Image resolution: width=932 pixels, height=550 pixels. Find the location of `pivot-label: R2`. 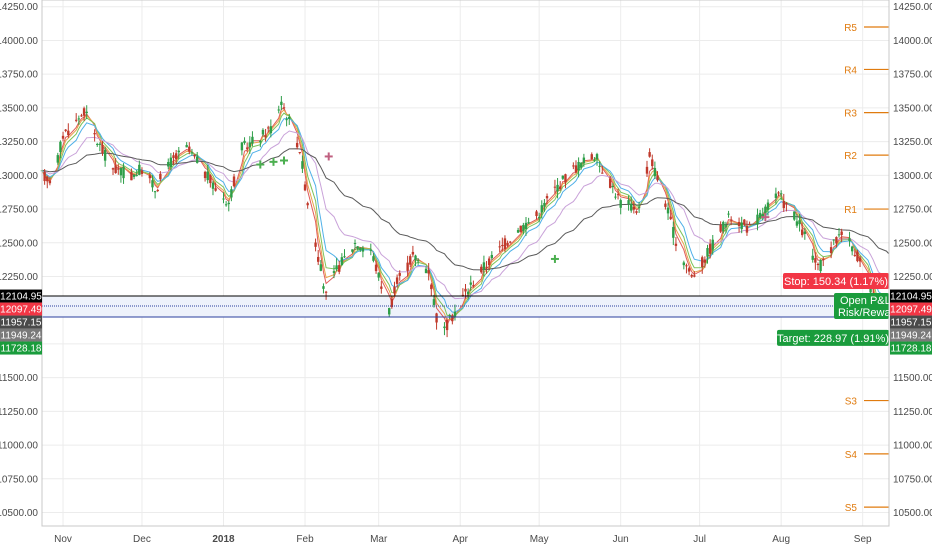

pivot-label: R2 is located at coordinates (850, 156).